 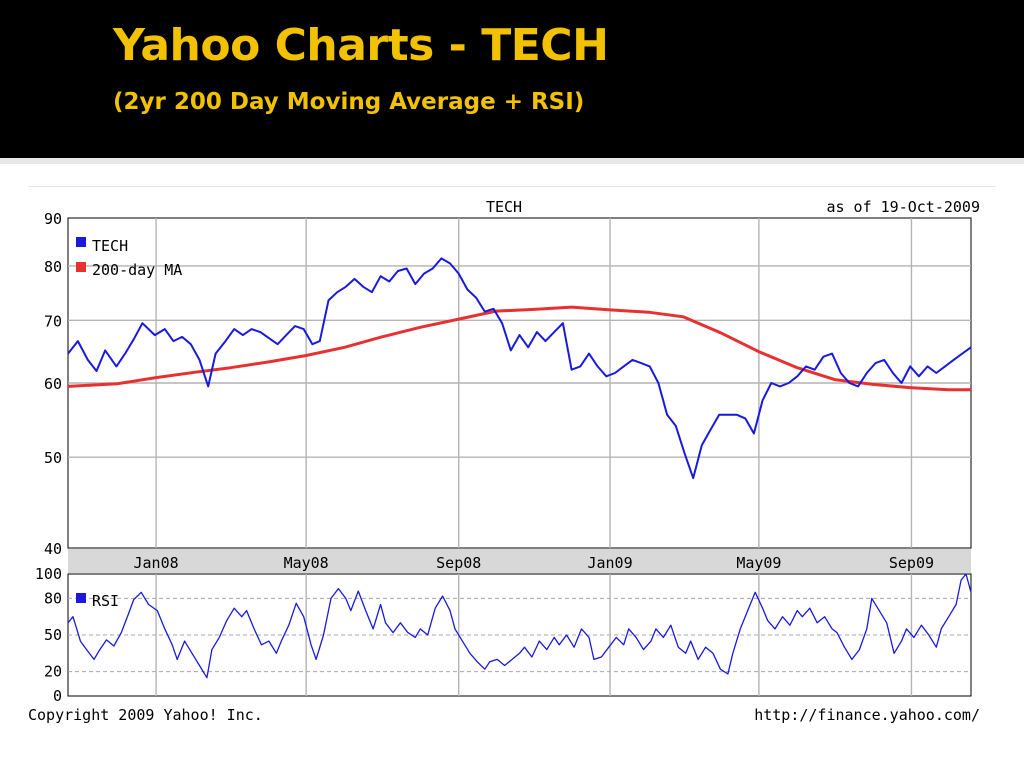 I want to click on rsi-y-tick-labels: 0 20 50 80 100, so click(x=48, y=635).